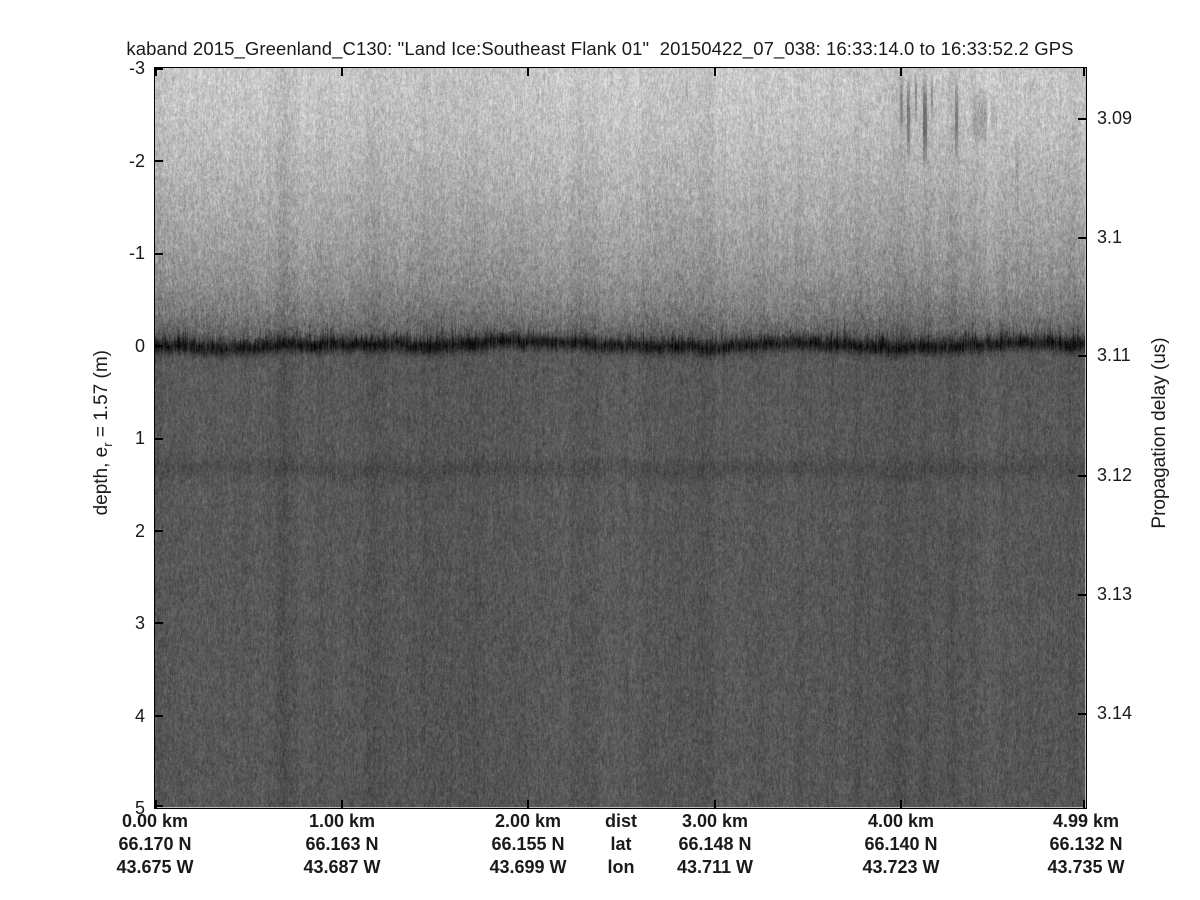  What do you see at coordinates (715, 867) in the screenshot?
I see `longitude-label: 43.711 W` at bounding box center [715, 867].